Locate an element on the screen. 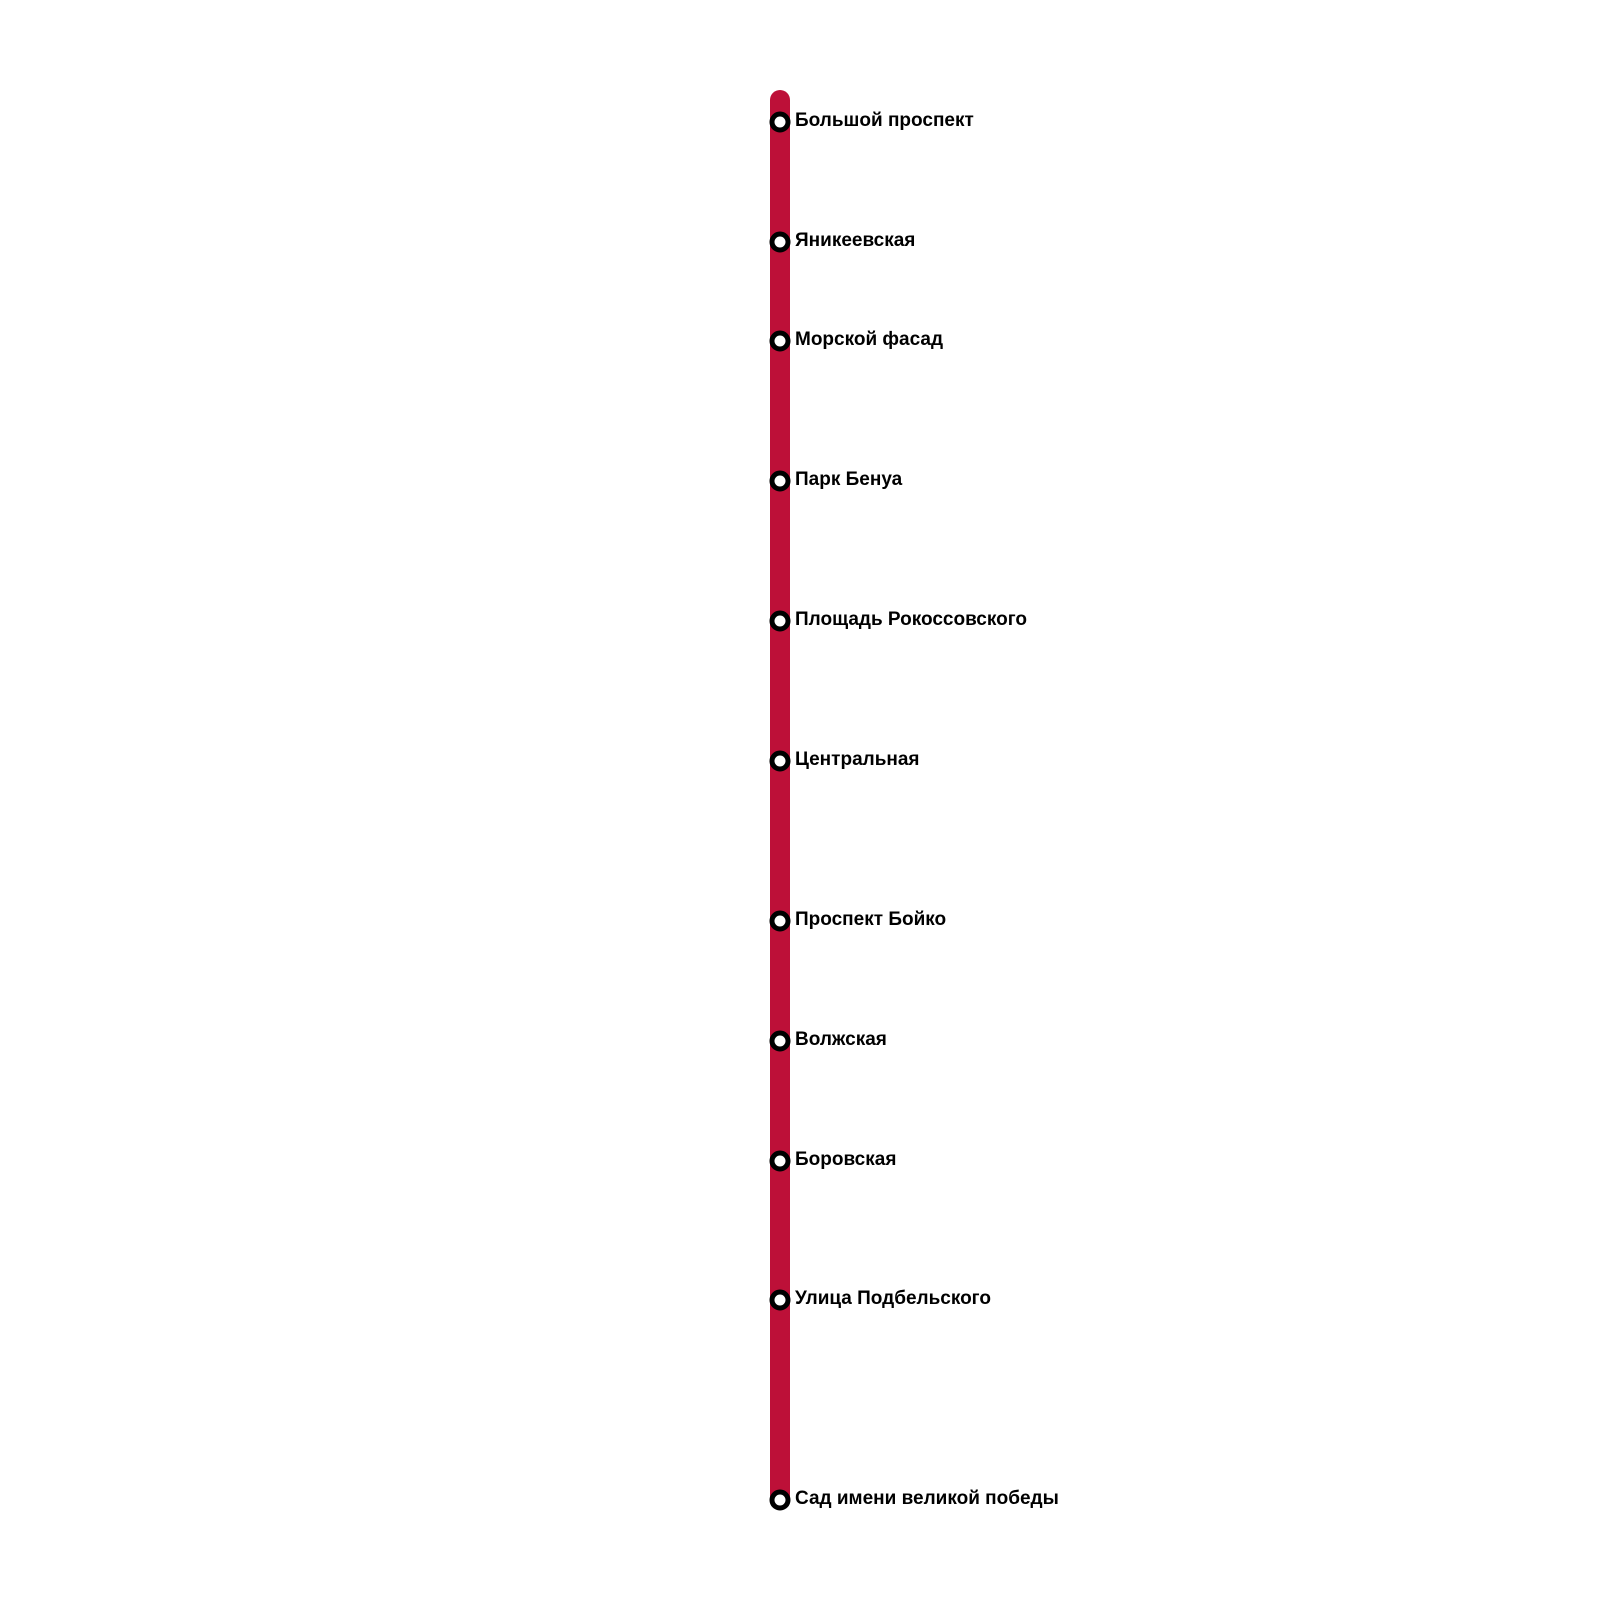  station-label: Площадь Рокоссовского is located at coordinates (911, 619).